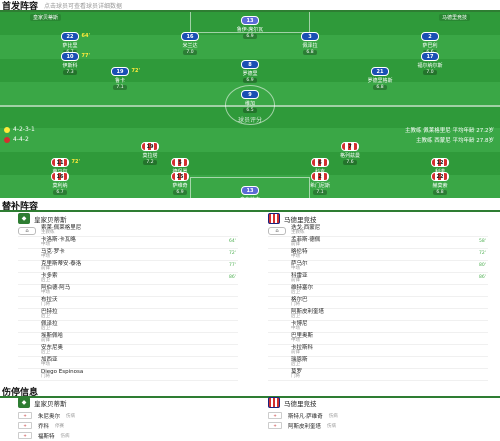  I want to click on sub-player-row: 8 萨乌尔 中场 80', so click(378, 267).